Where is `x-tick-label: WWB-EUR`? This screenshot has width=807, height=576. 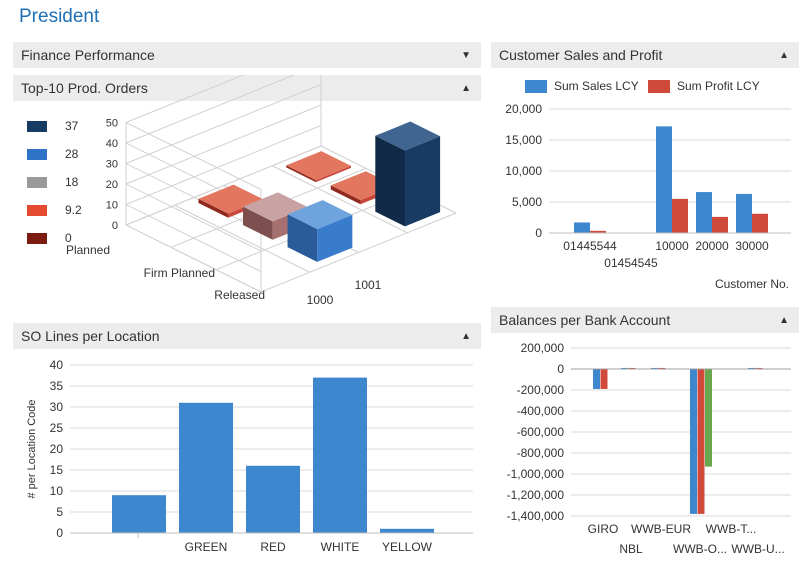
x-tick-label: WWB-EUR is located at coordinates (661, 529).